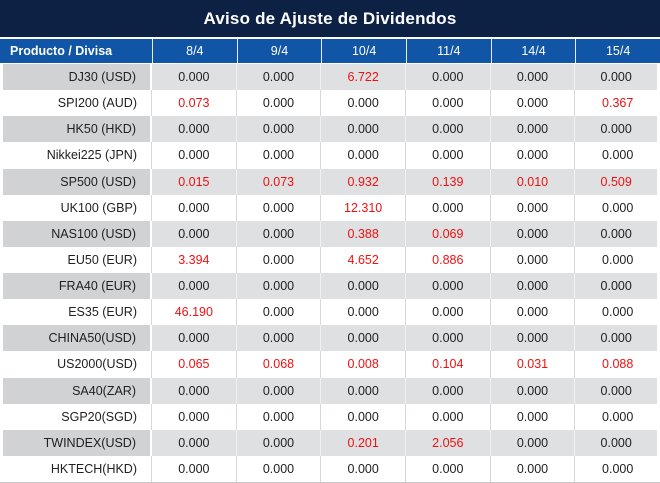 The height and width of the screenshot is (483, 660). I want to click on product-cell: SPI200 (AUD), so click(76, 103).